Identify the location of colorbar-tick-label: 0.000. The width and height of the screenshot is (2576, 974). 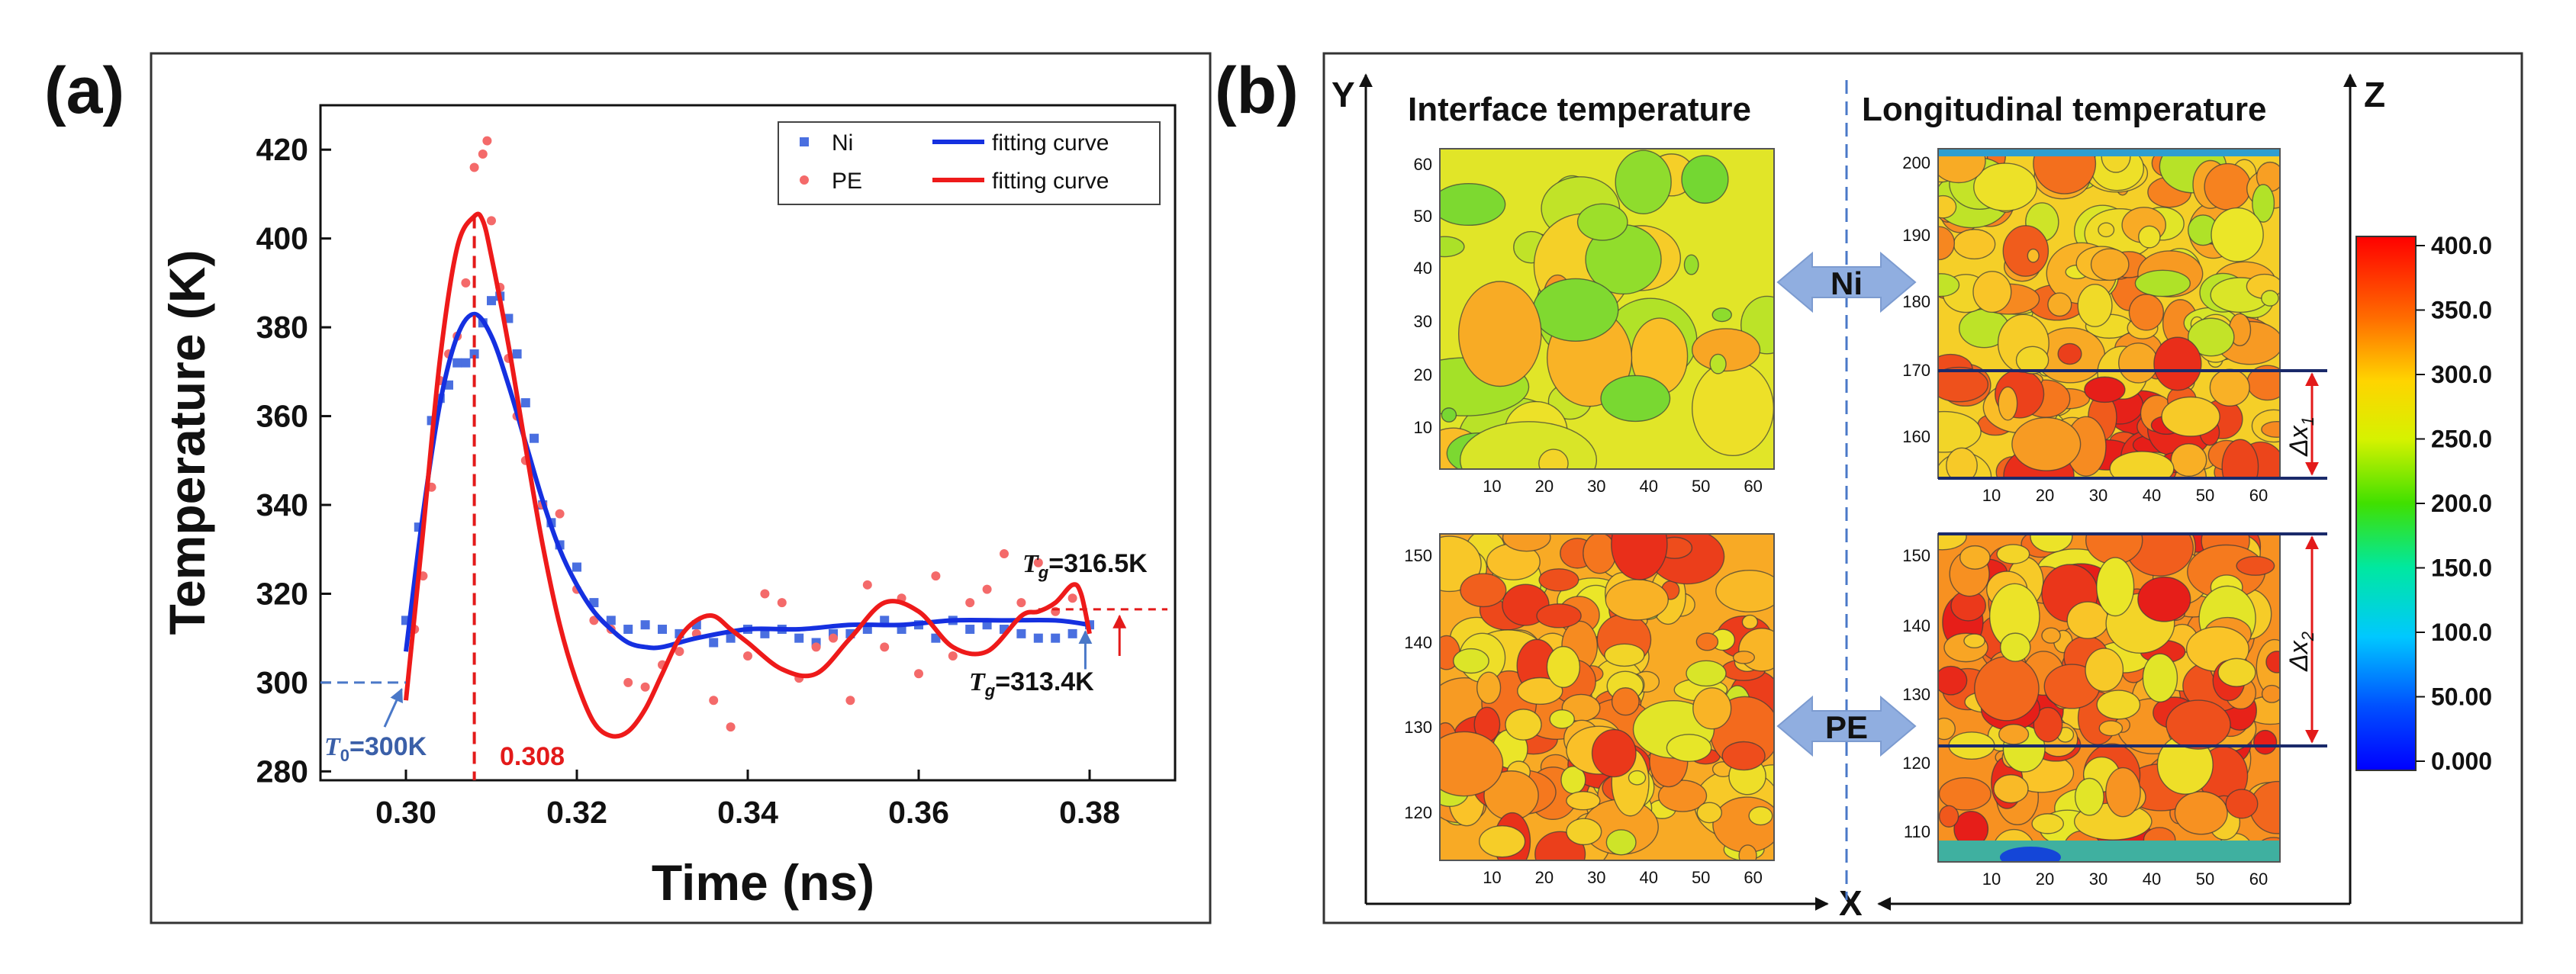
(2461, 761).